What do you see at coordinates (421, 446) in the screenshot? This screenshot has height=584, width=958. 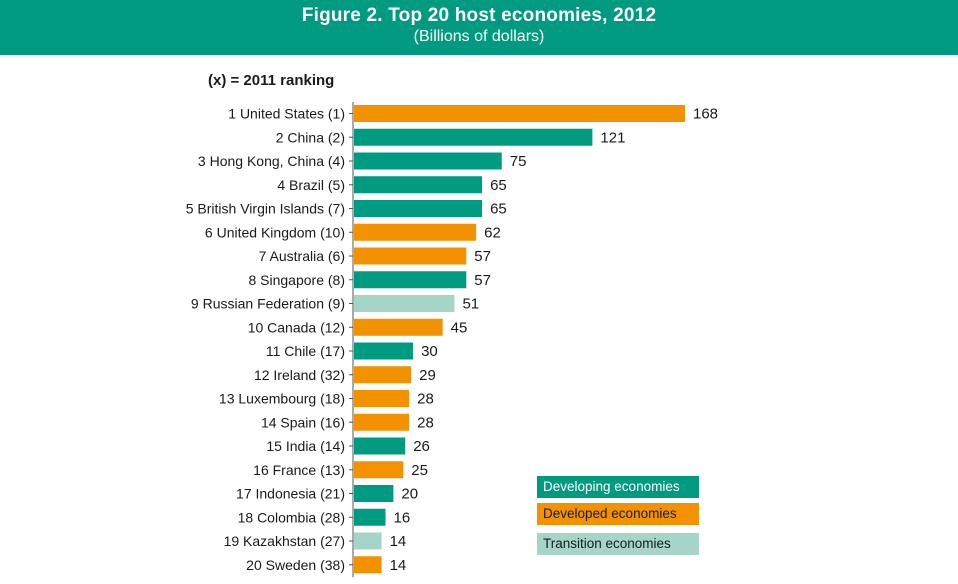 I see `value-label: 26` at bounding box center [421, 446].